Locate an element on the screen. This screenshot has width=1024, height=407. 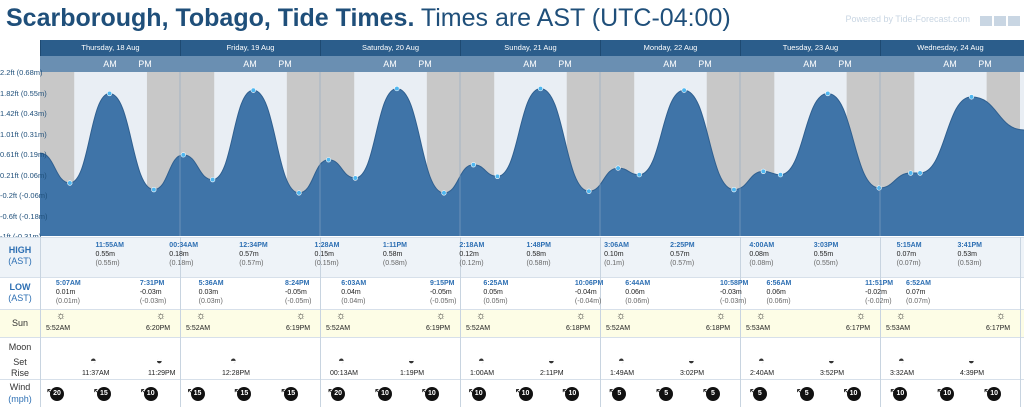
tide-height-metric: (0.1m) is located at coordinates (614, 263).